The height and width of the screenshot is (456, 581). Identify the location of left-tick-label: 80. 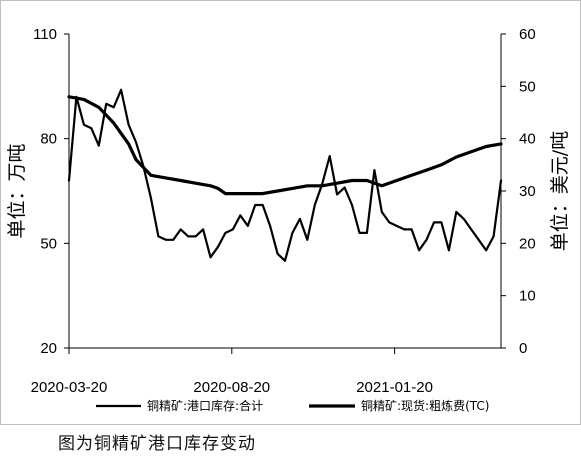
(48, 139).